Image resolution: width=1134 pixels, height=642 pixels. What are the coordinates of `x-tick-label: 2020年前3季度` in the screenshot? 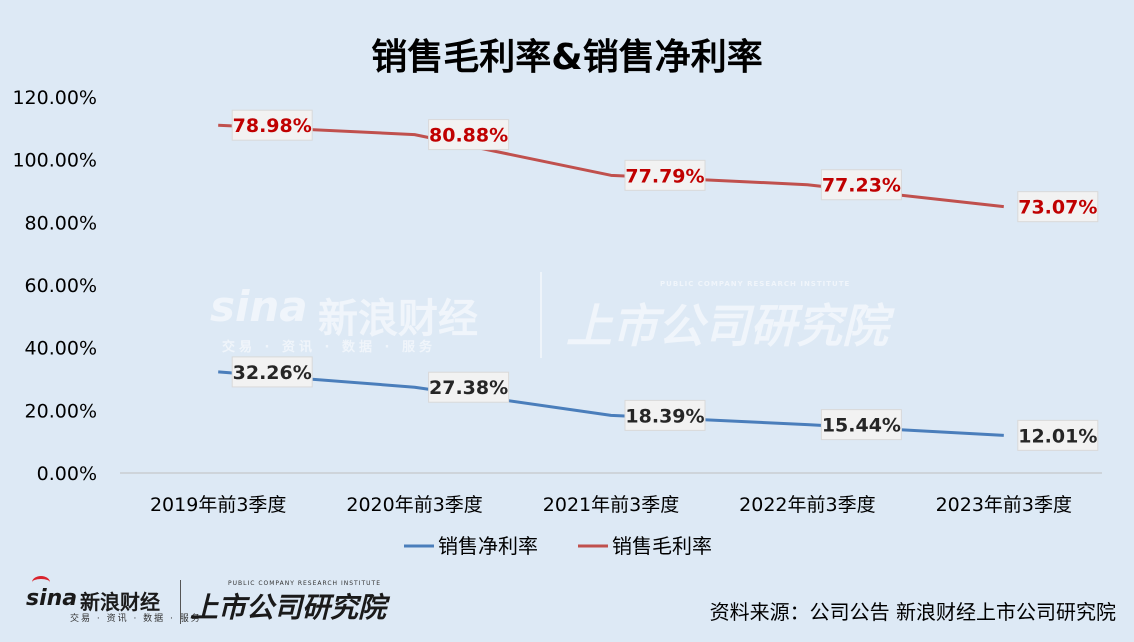 It's located at (414, 505).